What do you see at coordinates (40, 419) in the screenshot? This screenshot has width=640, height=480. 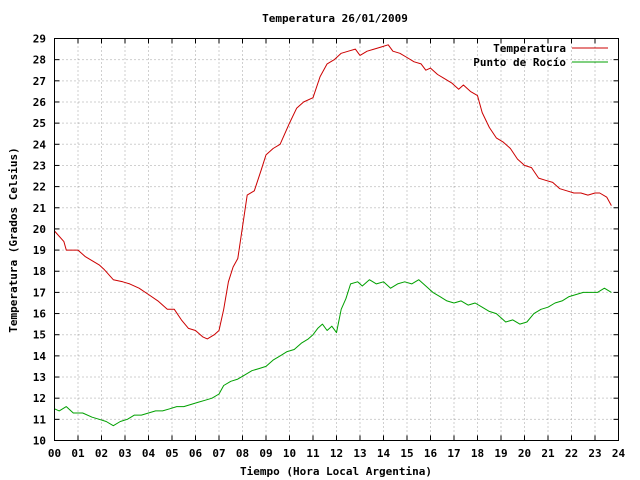 I see `y-tick-label: 11` at bounding box center [40, 419].